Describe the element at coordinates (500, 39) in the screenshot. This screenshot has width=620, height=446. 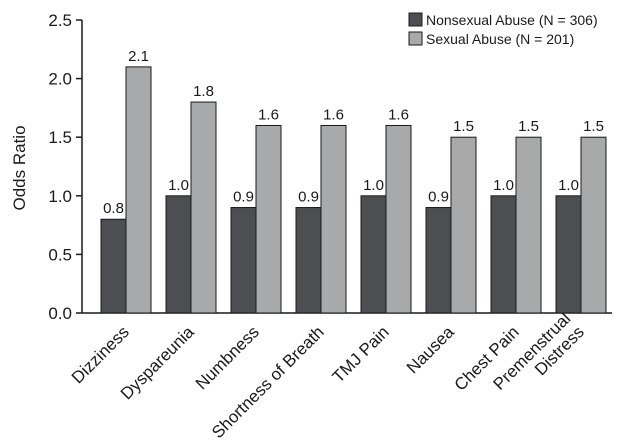
I see `legend-label: Sexual Abuse (N = 201)` at that location.